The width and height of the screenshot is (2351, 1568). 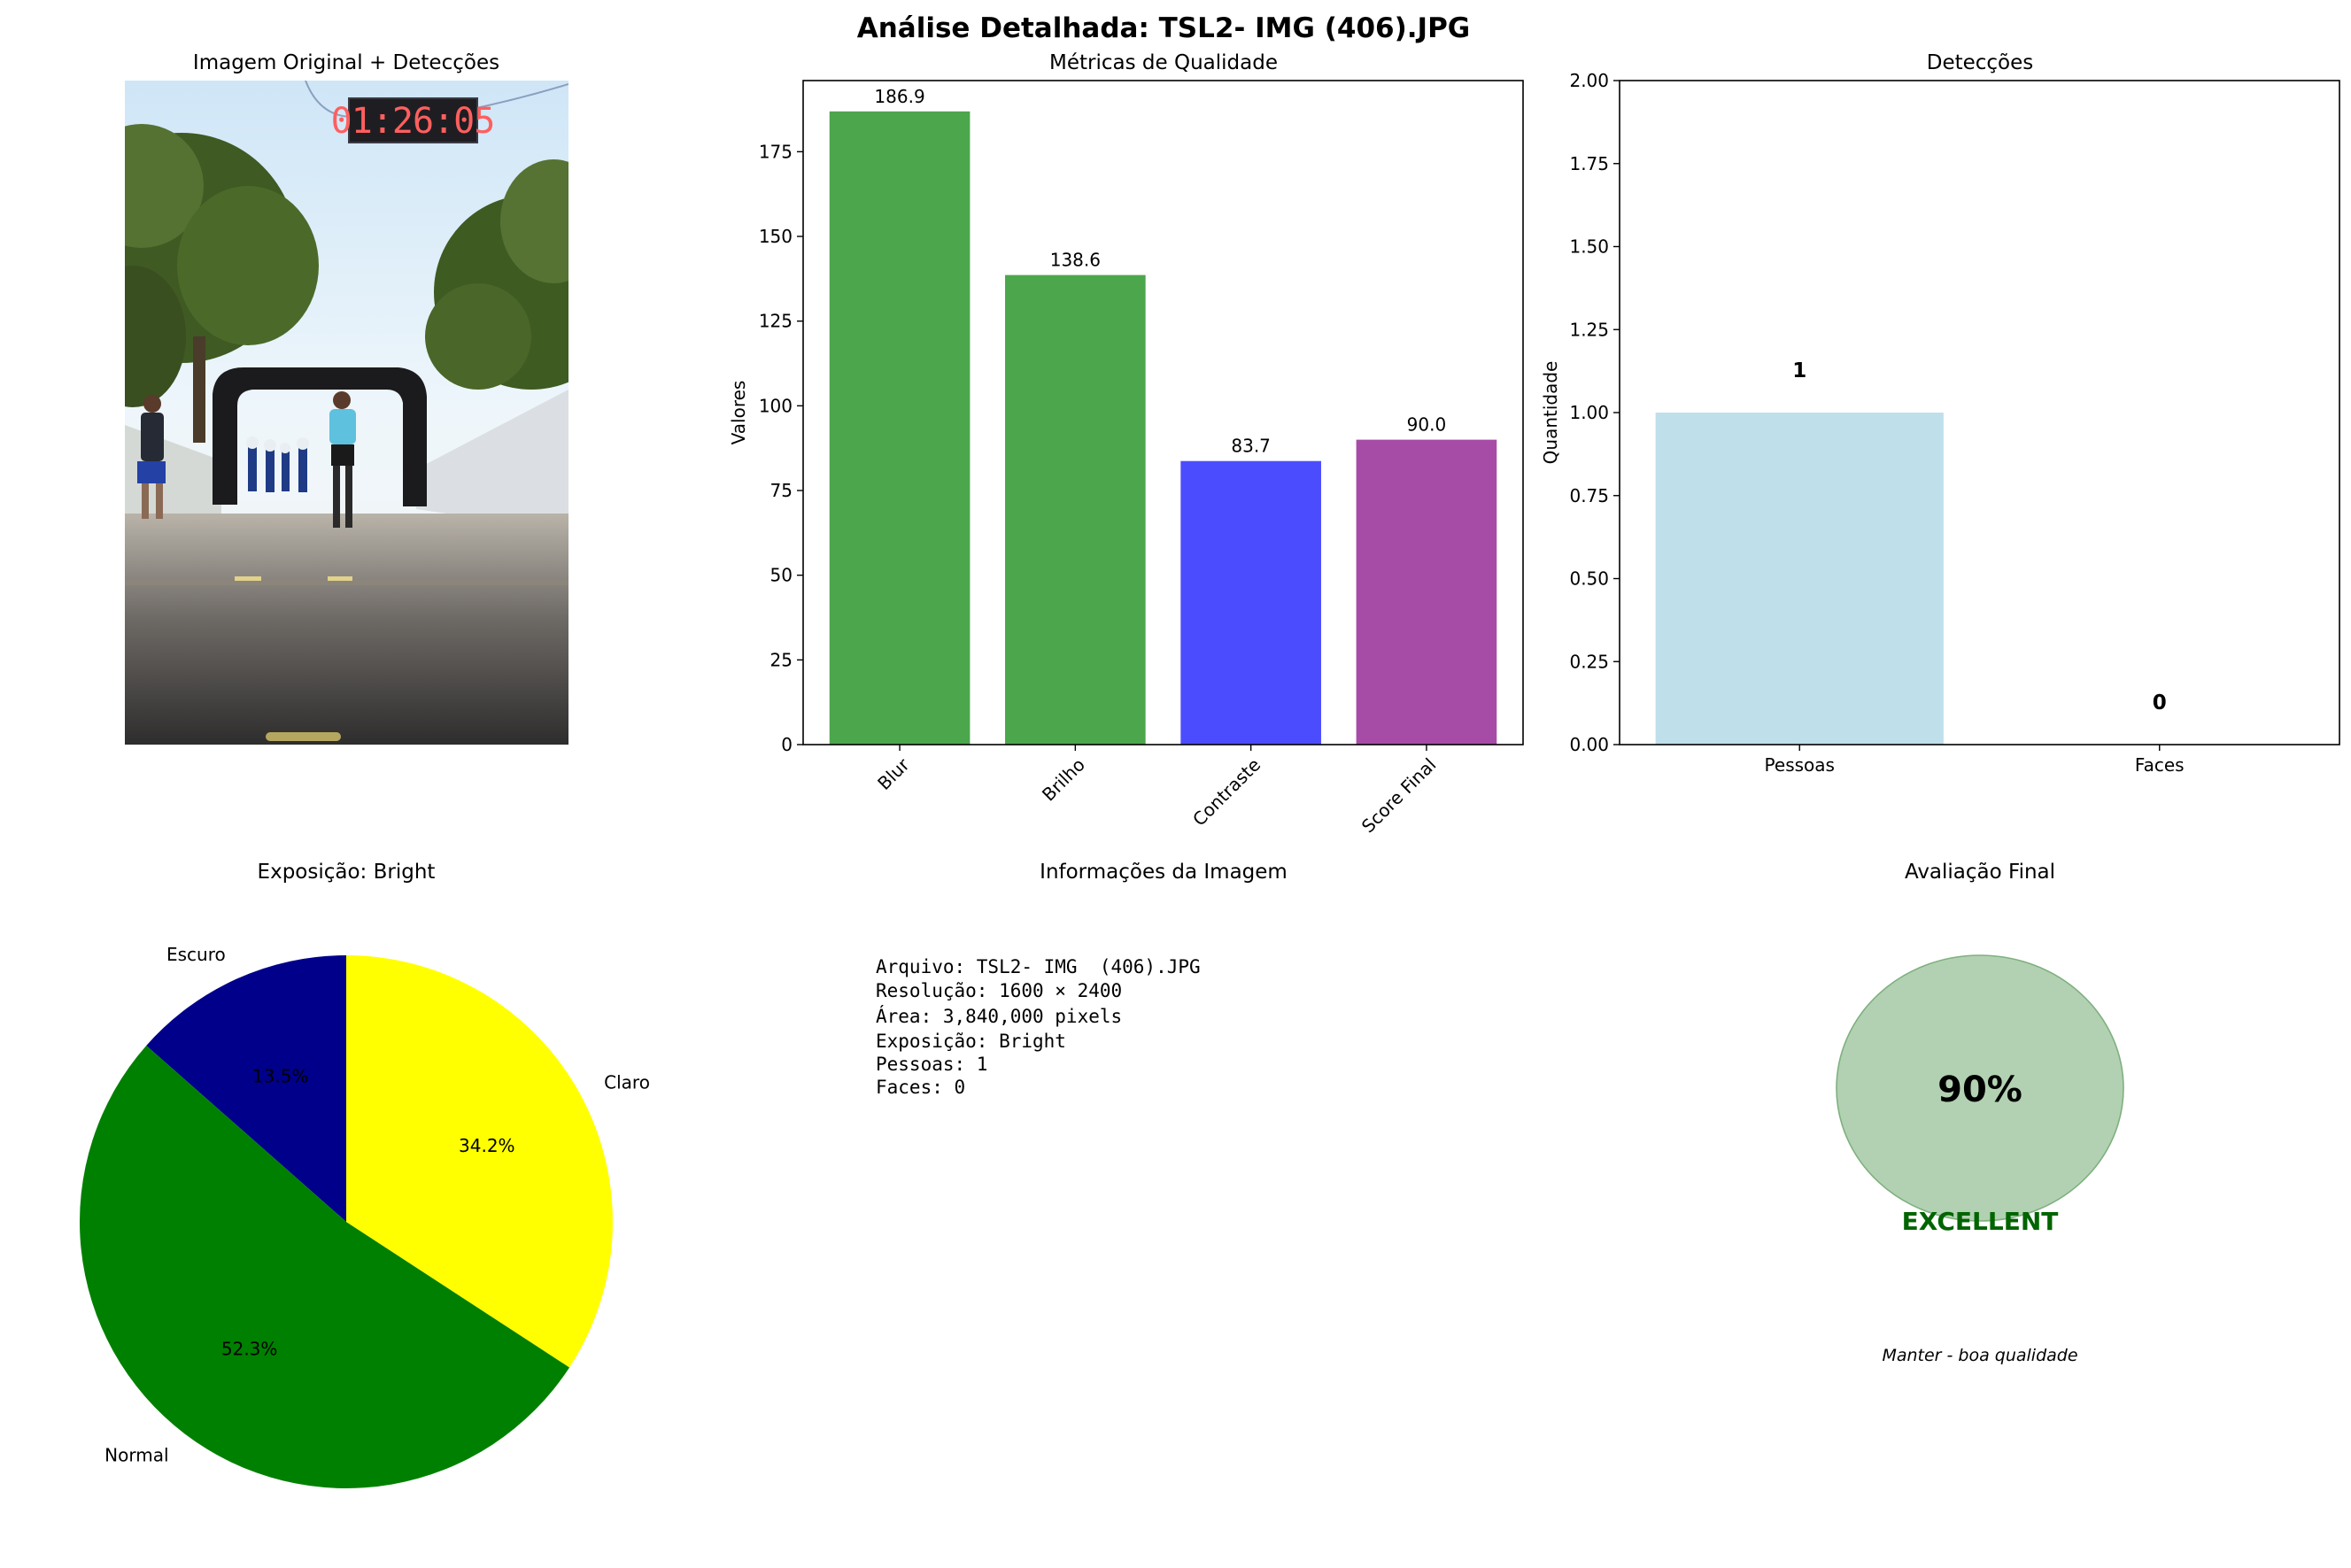 What do you see at coordinates (2160, 702) in the screenshot?
I see `detections-value-label: 0` at bounding box center [2160, 702].